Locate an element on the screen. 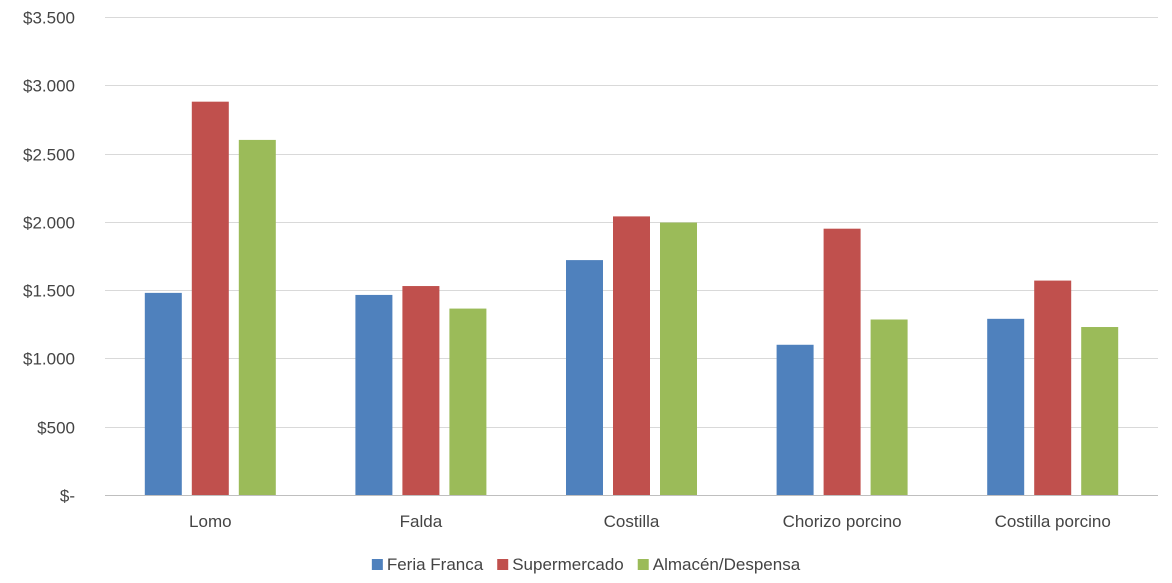  x-category-label: Chorizo porcino is located at coordinates (842, 521).